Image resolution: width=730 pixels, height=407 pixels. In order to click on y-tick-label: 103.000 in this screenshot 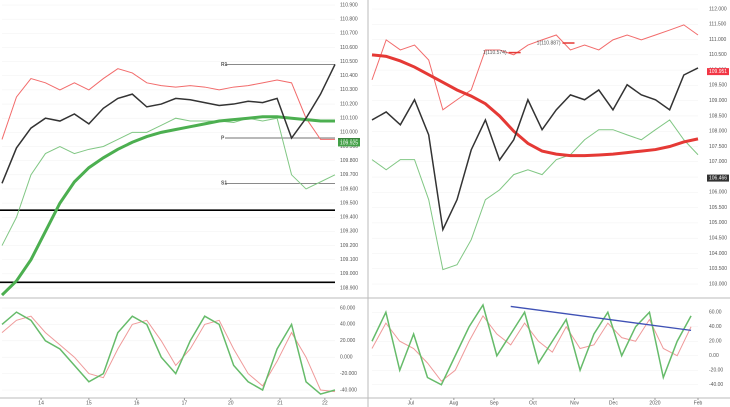, I will do `click(718, 284)`.